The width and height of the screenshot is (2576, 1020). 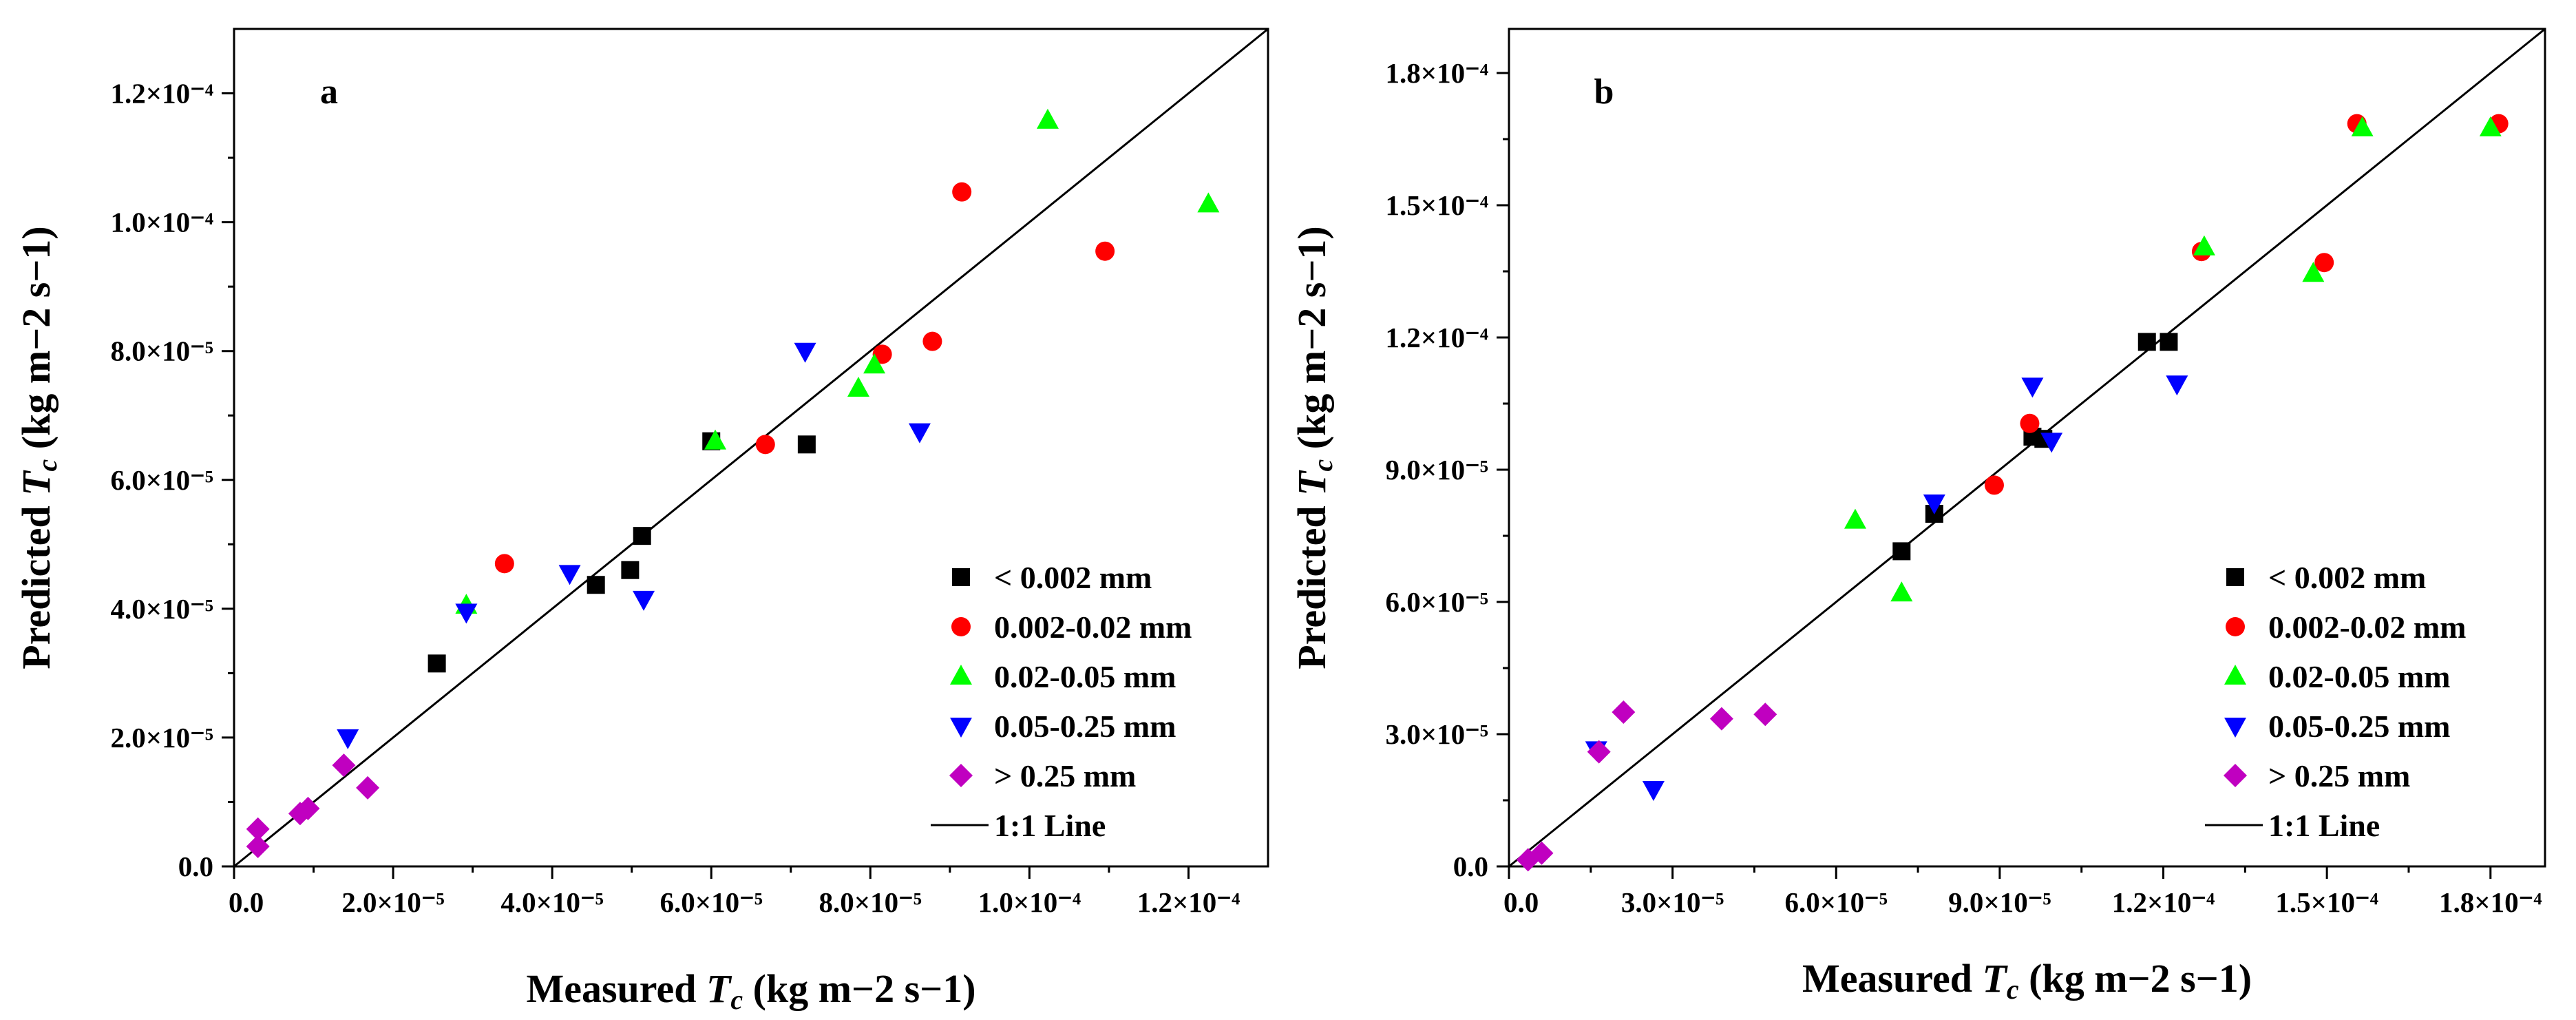 I want to click on legend-label: < 0.002 mm, so click(x=1073, y=577).